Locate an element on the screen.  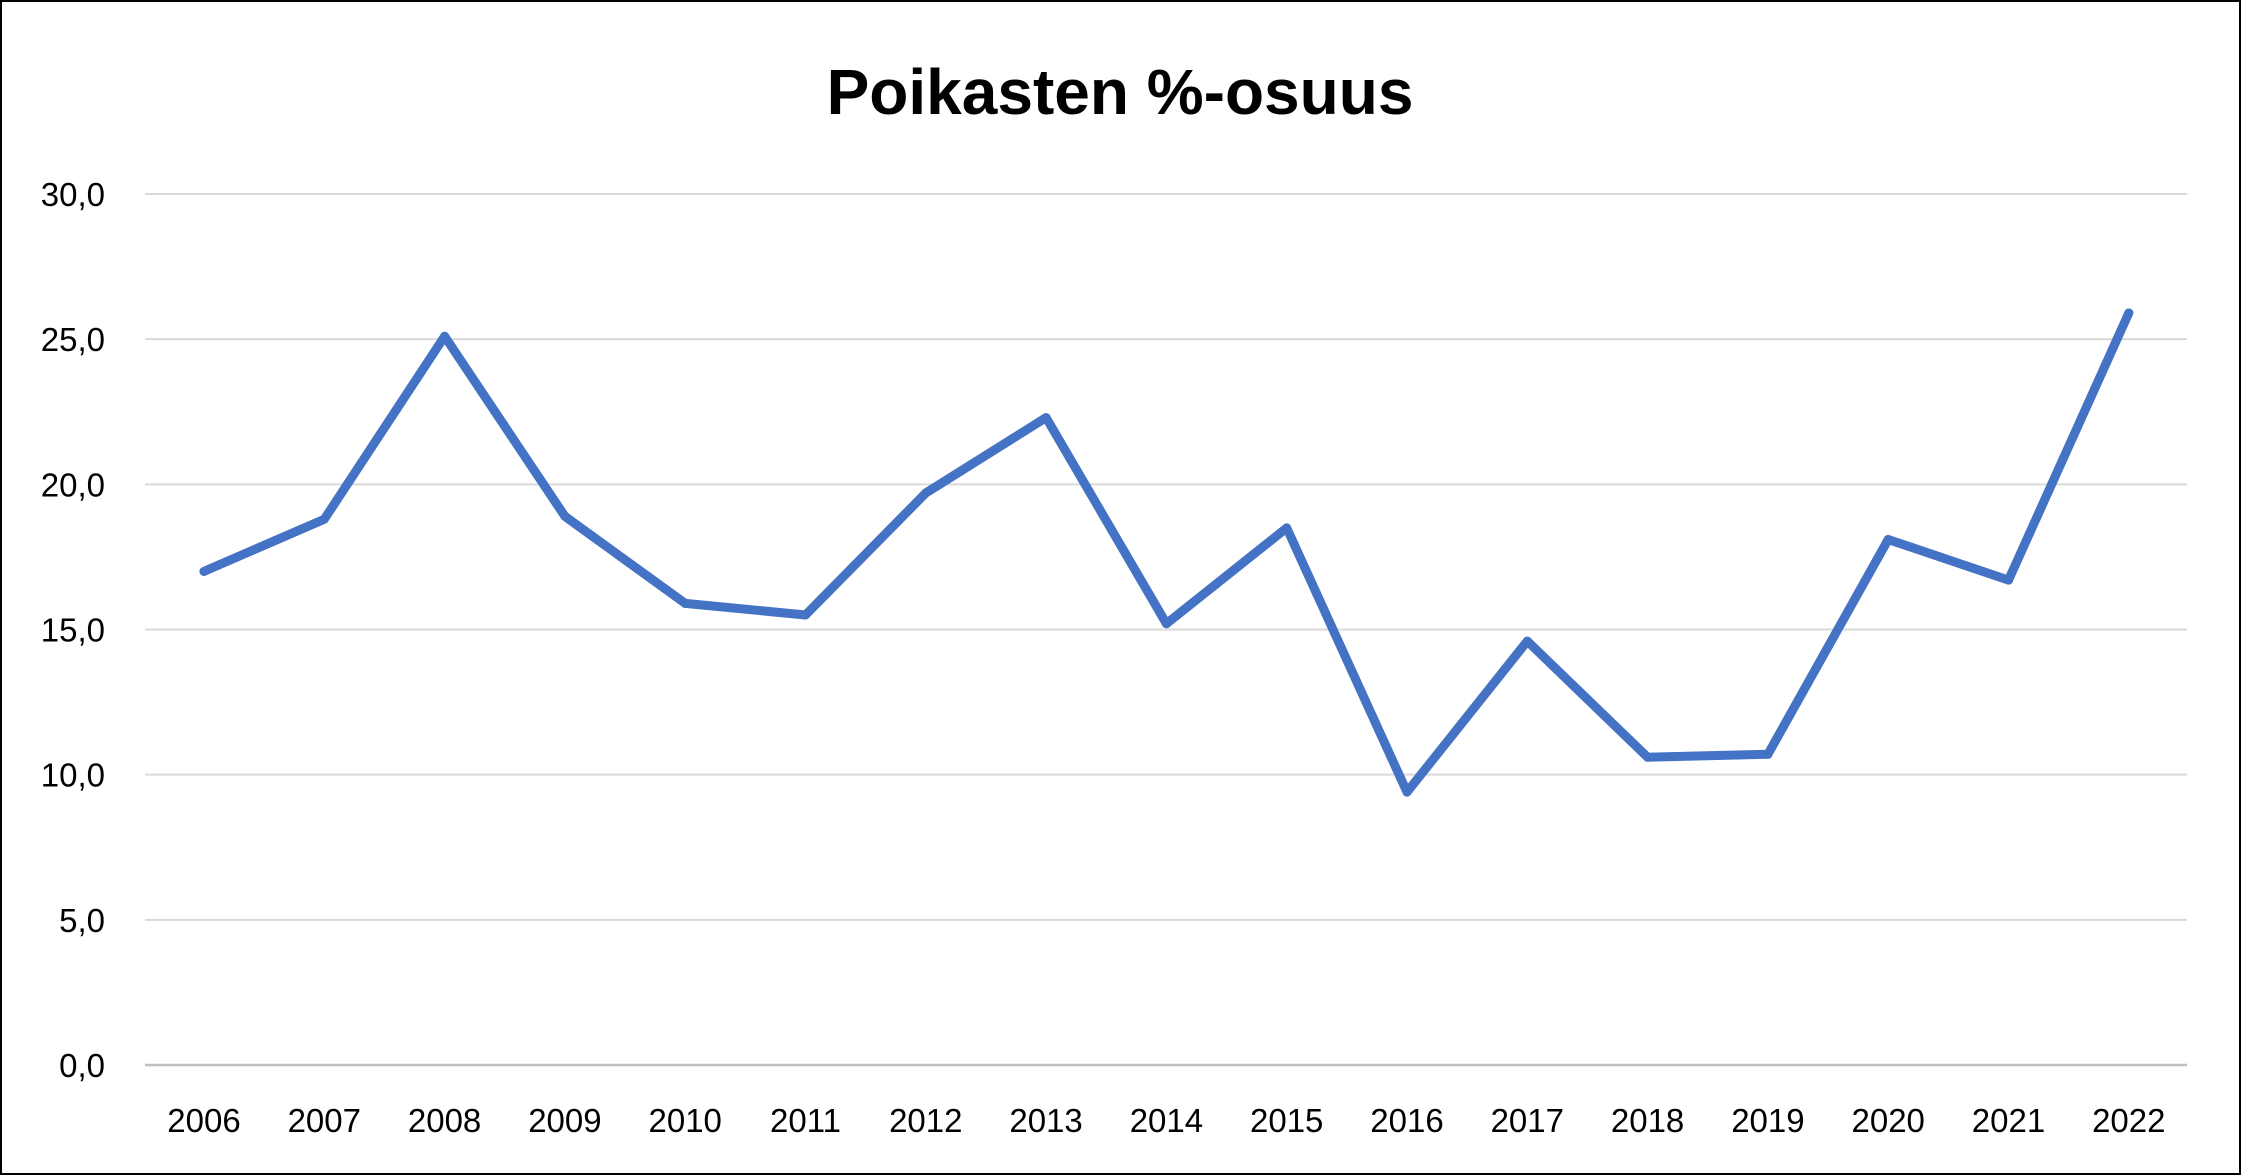
y-axis-ticks: 0,0 5,0 10,0 15,0 20,0 25,0 30,0 is located at coordinates (73, 630).